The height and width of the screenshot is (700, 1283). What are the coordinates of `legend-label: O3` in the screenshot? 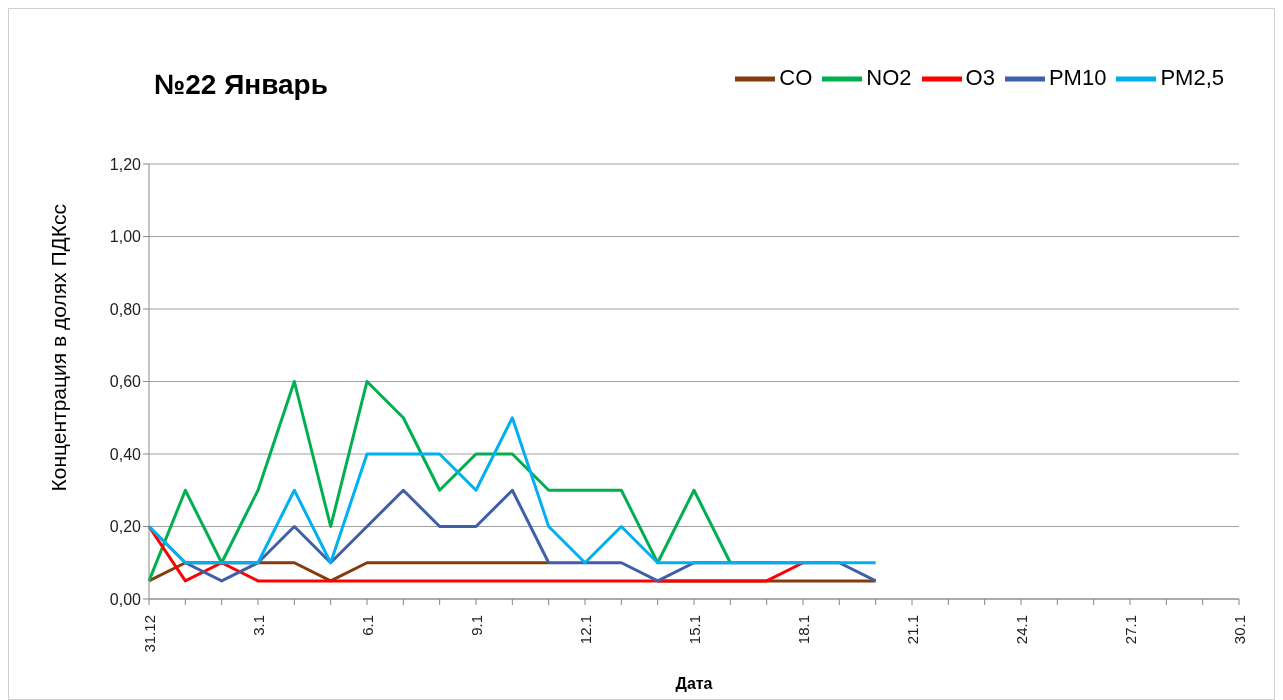 It's located at (980, 77).